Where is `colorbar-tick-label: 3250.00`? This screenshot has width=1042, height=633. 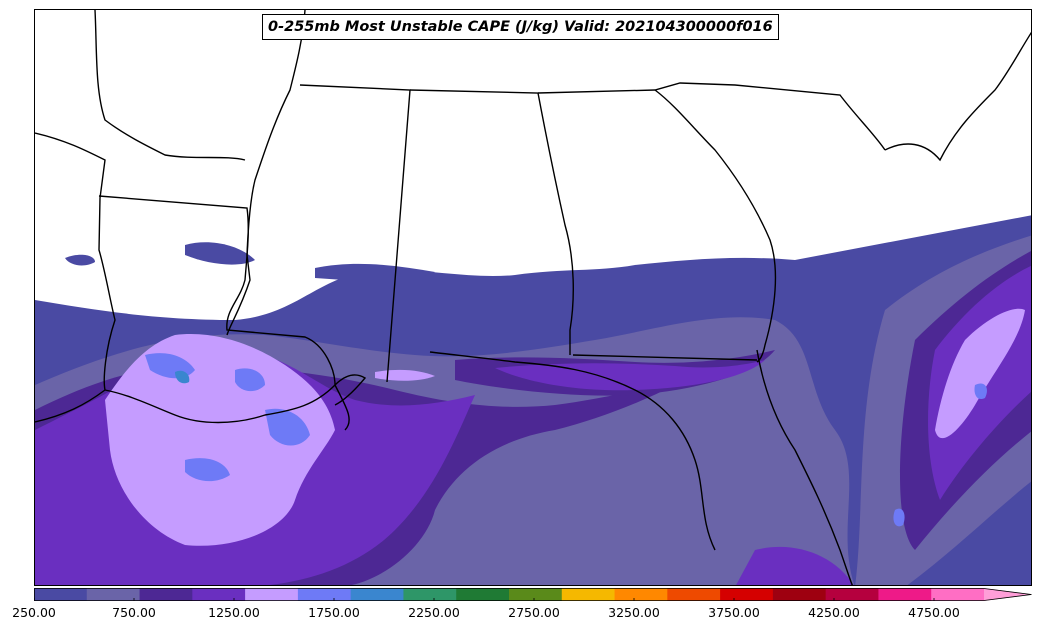 colorbar-tick-label: 3250.00 is located at coordinates (634, 612).